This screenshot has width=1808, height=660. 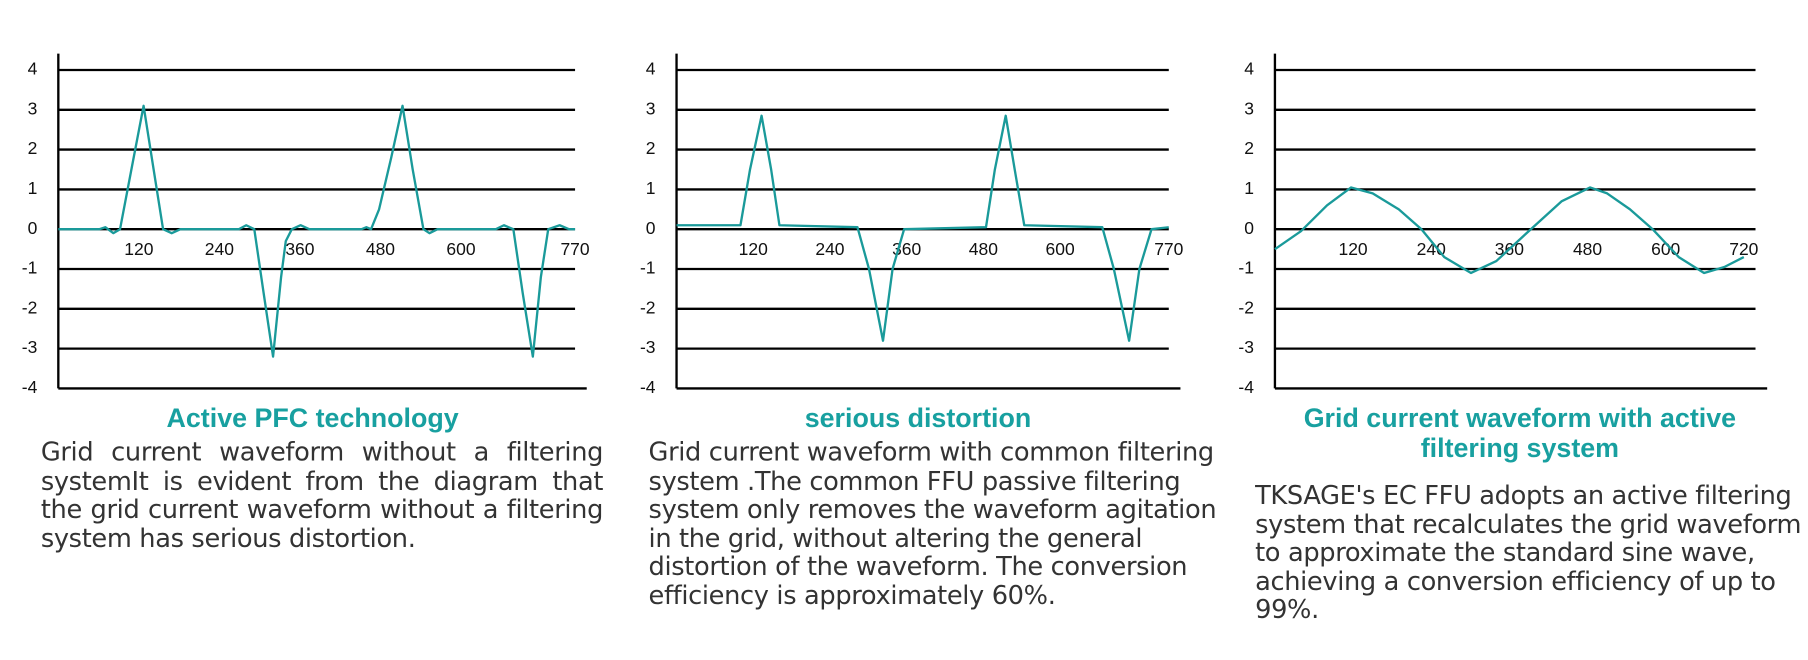 I want to click on chart-title: serious distortion, so click(x=918, y=417).